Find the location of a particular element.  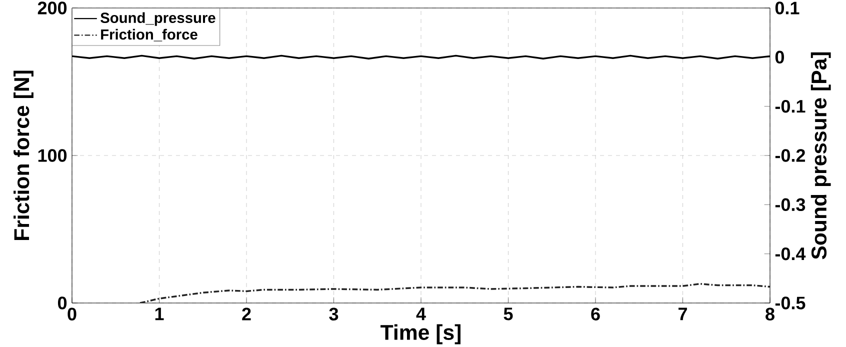

y-tick-label: 100 is located at coordinates (52, 155).